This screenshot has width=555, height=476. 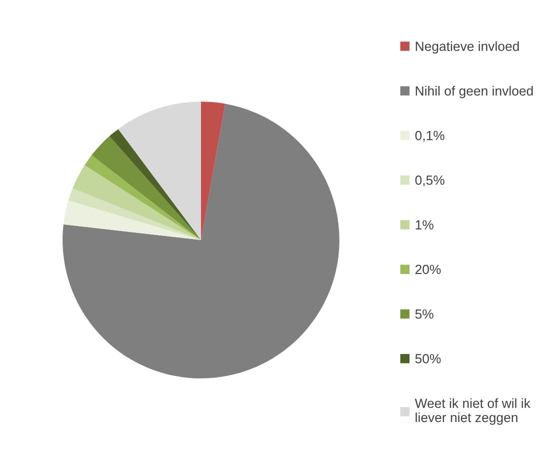 I want to click on legend-label: Negatieve invloed, so click(x=467, y=47).